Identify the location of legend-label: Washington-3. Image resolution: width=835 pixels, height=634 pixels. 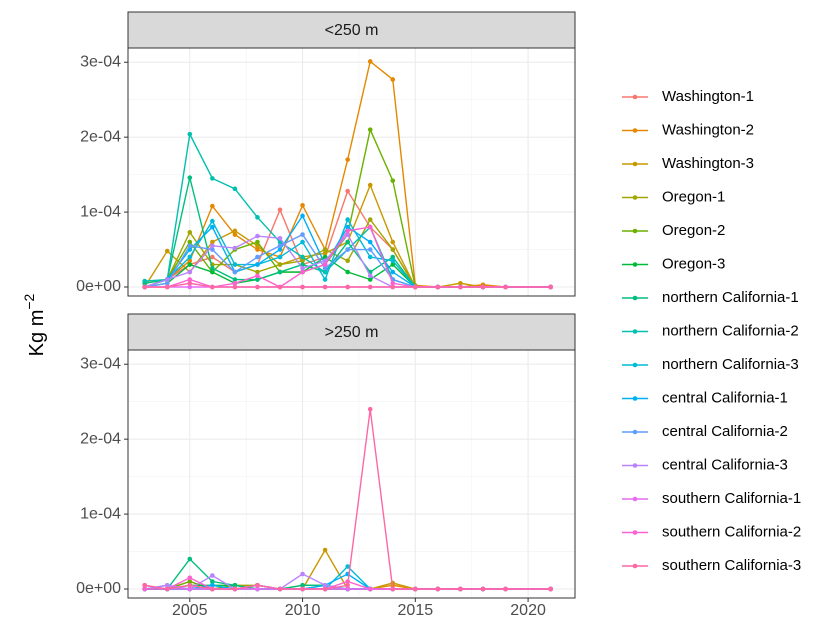
(708, 163).